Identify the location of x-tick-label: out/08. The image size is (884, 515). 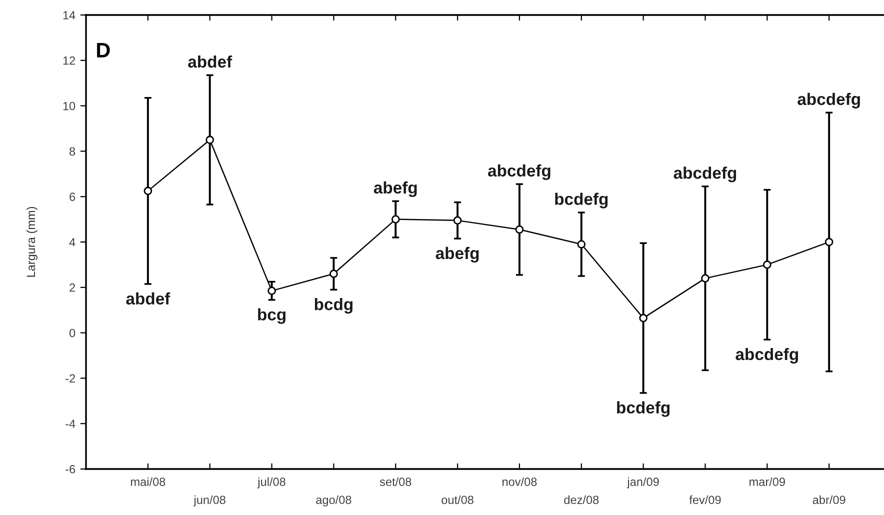
(458, 499).